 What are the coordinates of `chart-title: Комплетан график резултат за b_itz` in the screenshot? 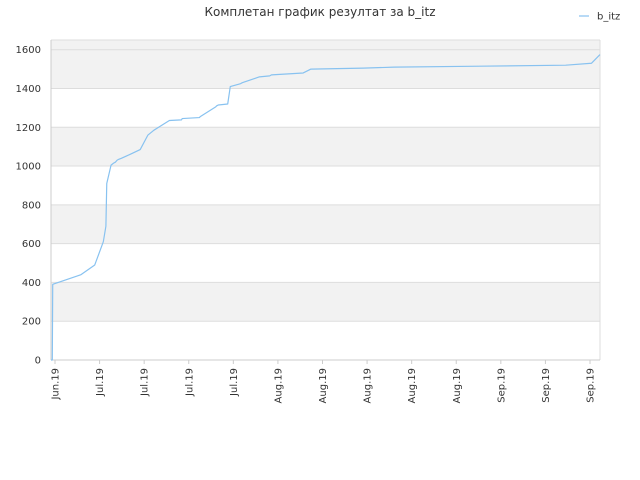 It's located at (319, 12).